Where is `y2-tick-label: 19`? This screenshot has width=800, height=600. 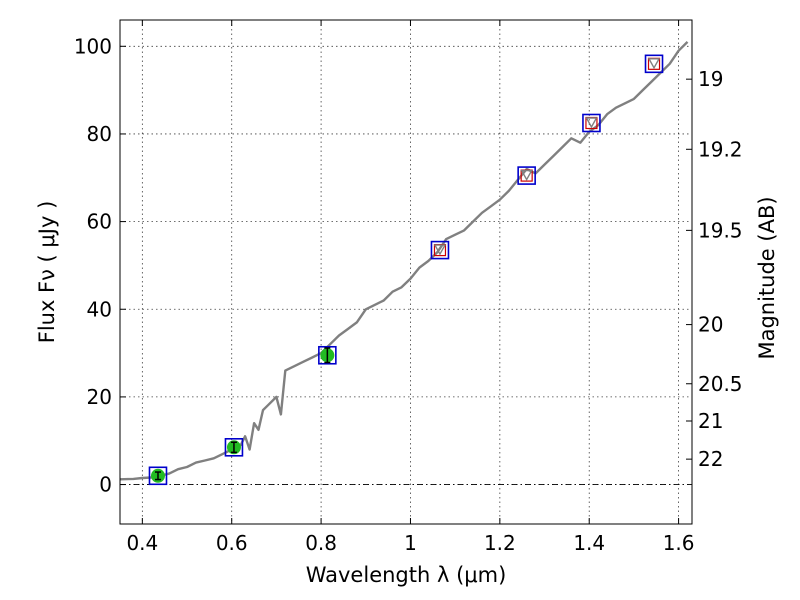 y2-tick-label: 19 is located at coordinates (710, 79).